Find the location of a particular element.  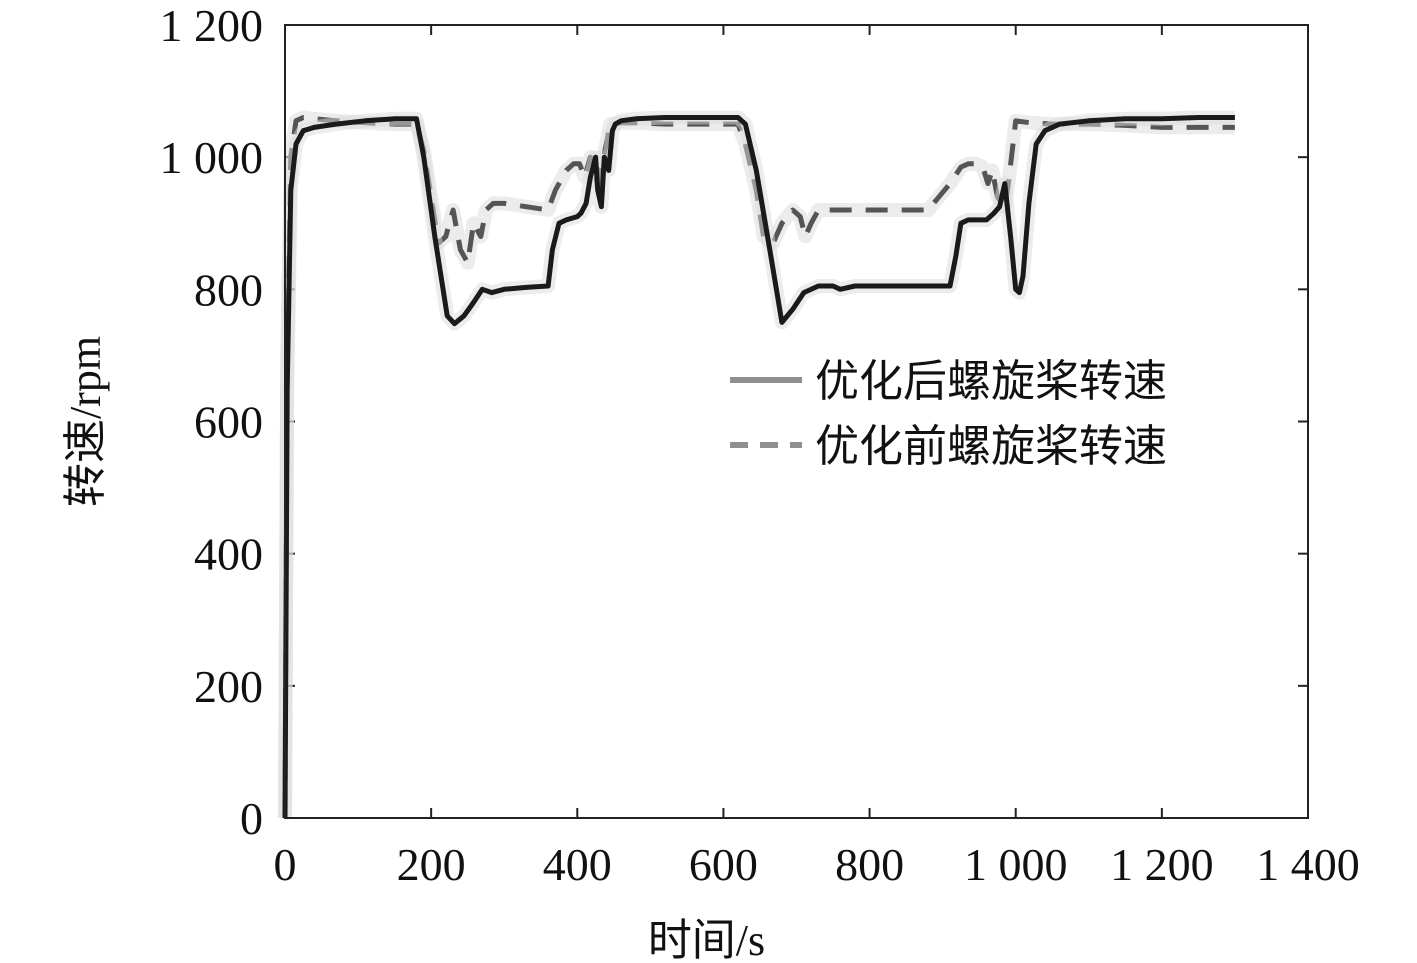

x-tick-label: 200 is located at coordinates (431, 864).